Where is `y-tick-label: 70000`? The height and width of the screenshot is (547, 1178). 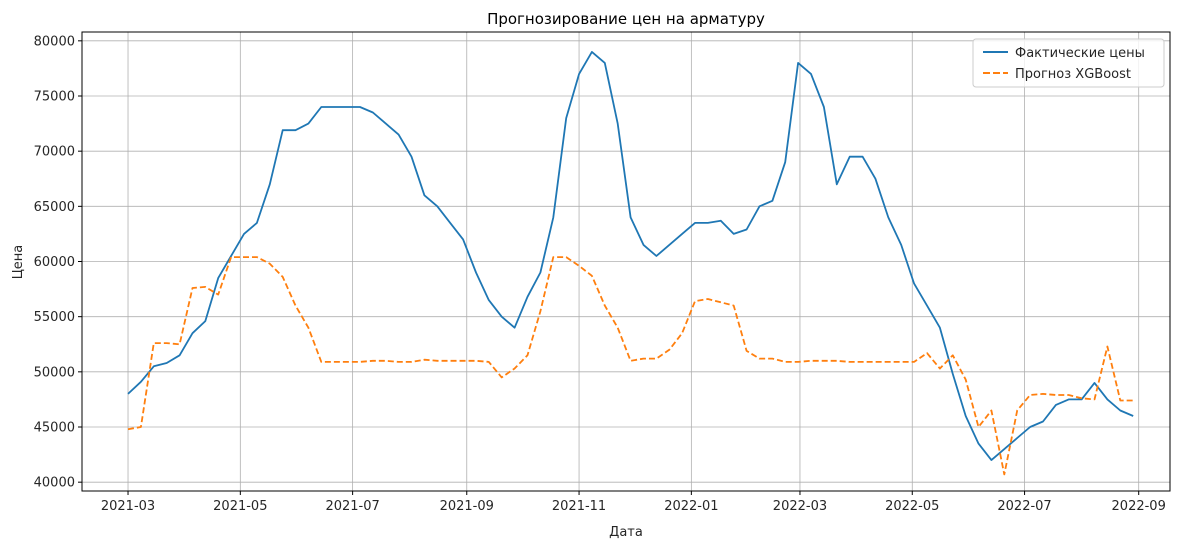 y-tick-label: 70000 is located at coordinates (54, 152).